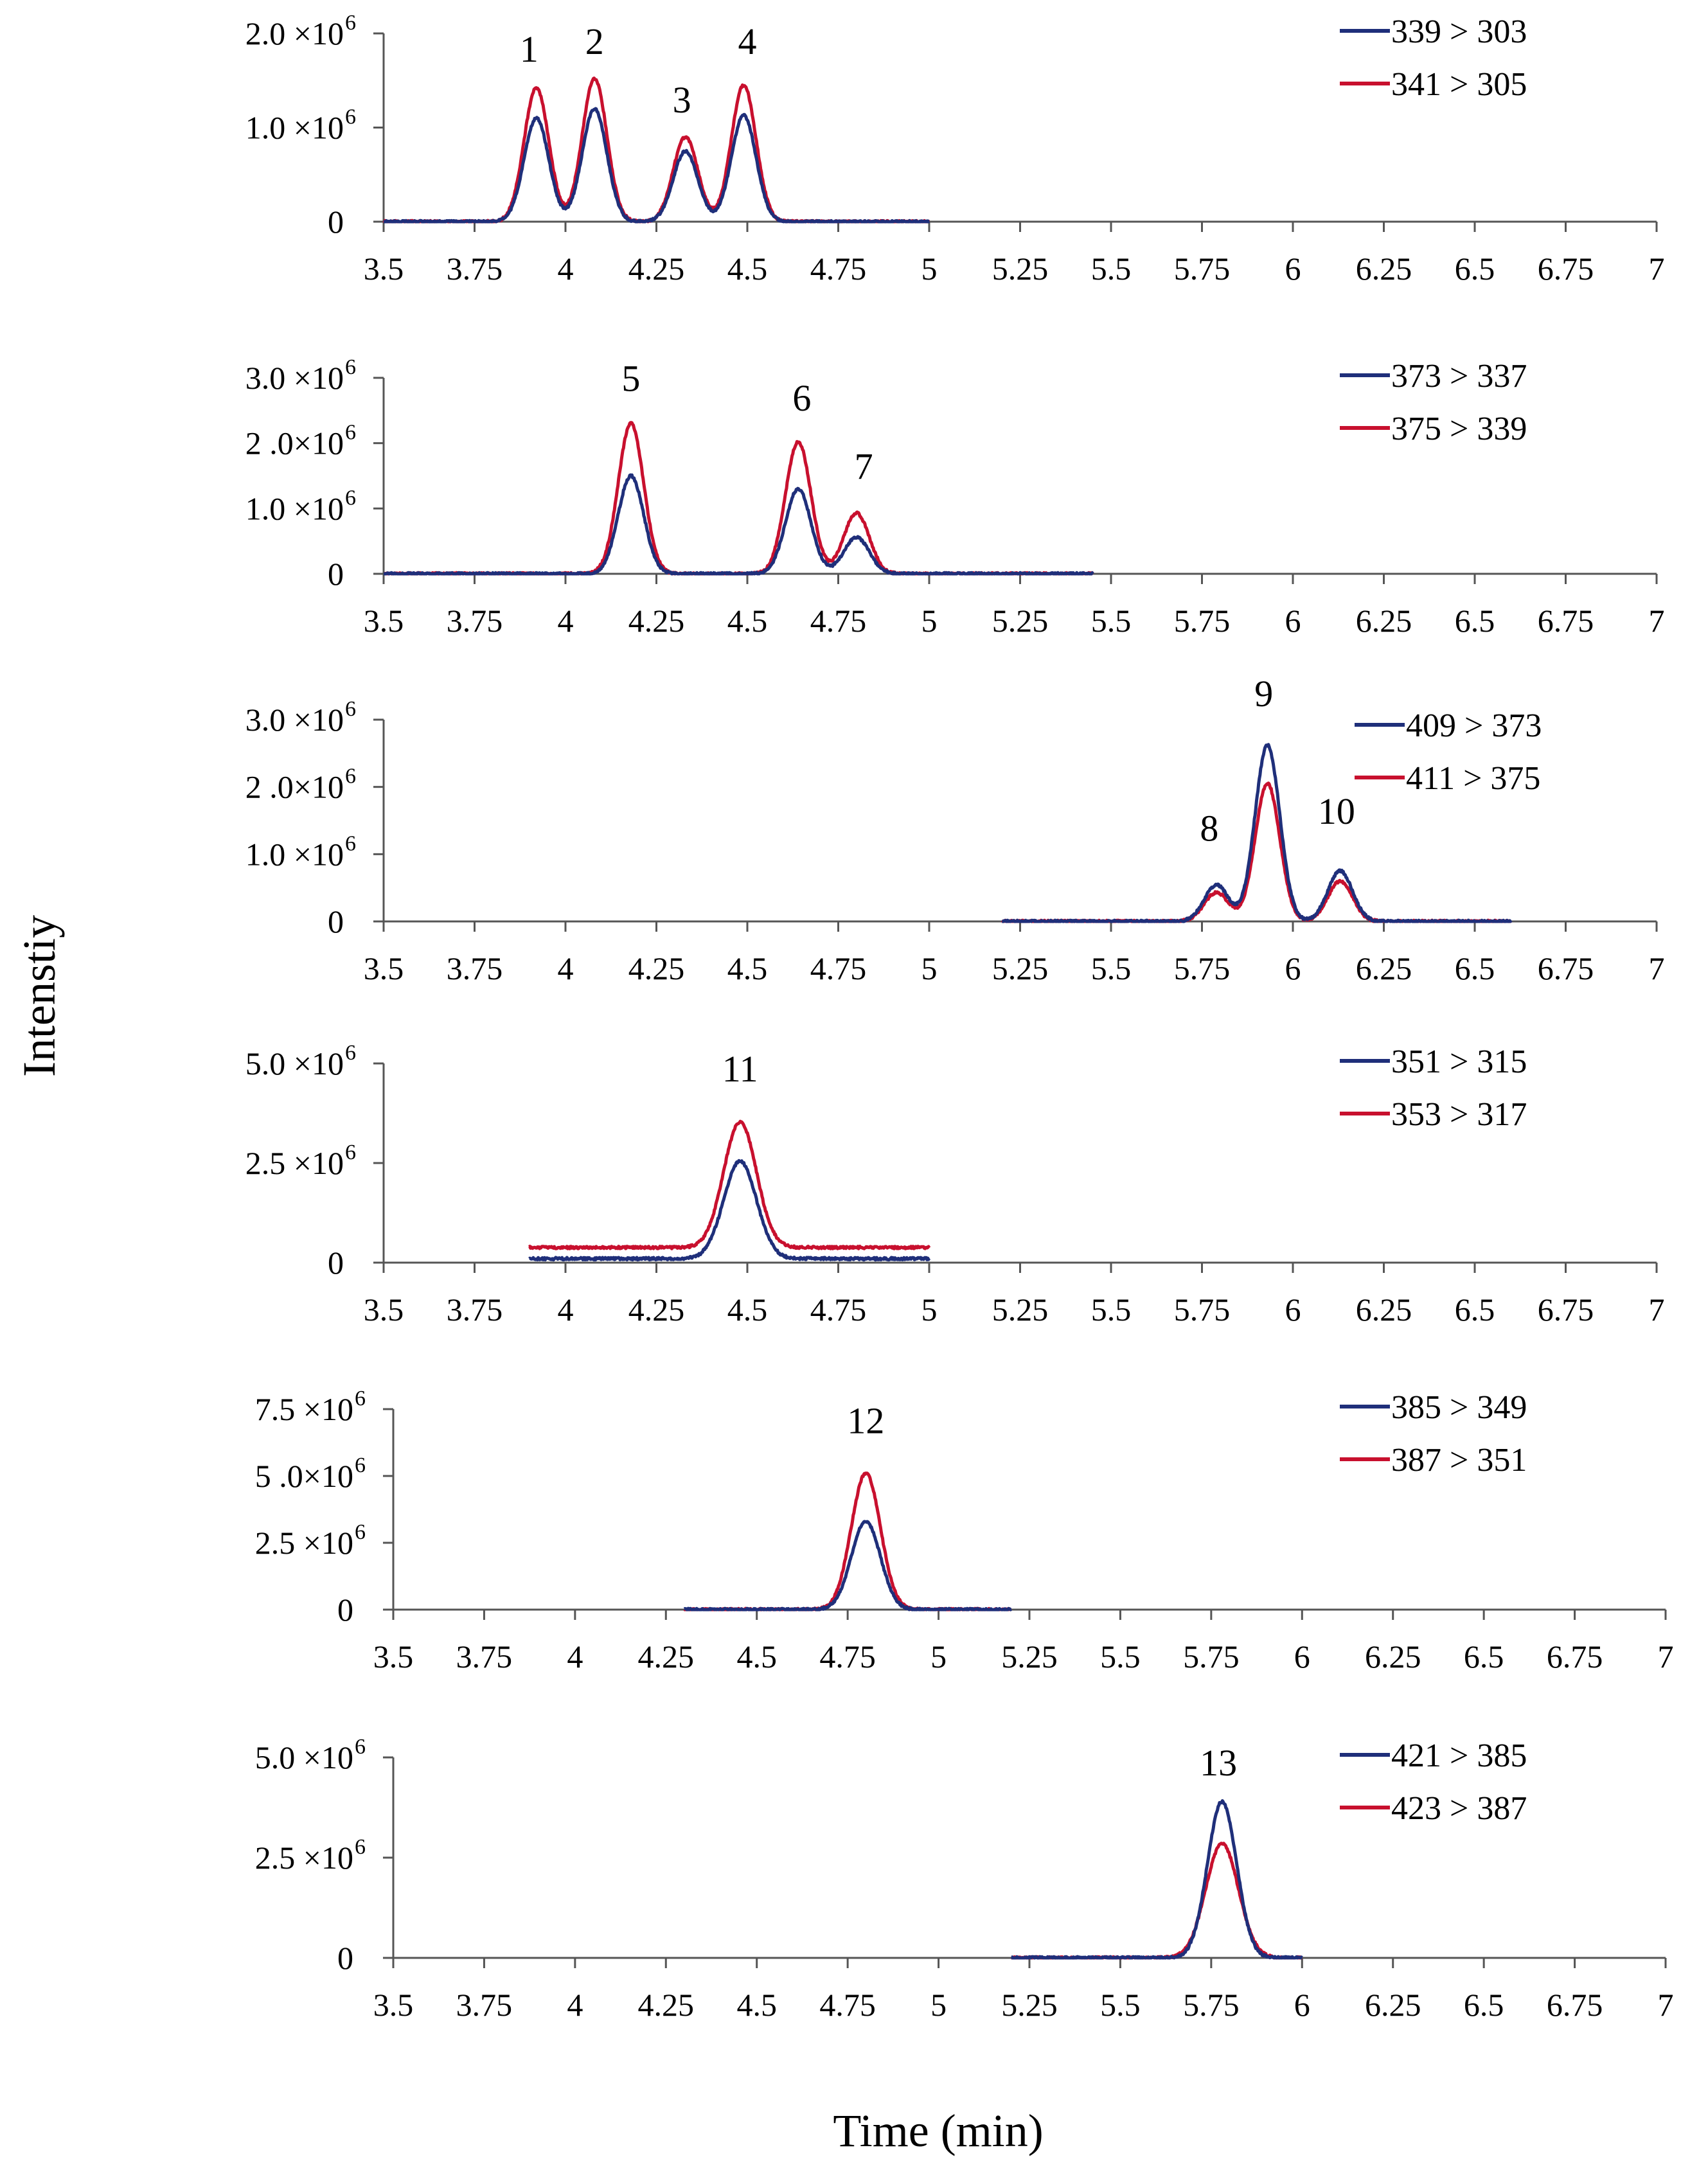  What do you see at coordinates (865, 1420) in the screenshot?
I see `peak-number-label: 12` at bounding box center [865, 1420].